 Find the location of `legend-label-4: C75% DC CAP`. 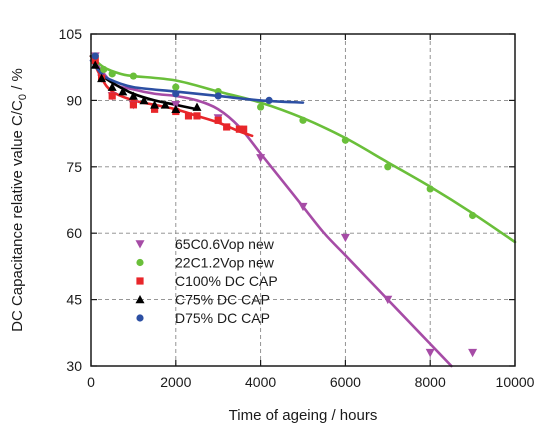

legend-label-4: C75% DC CAP is located at coordinates (222, 300).